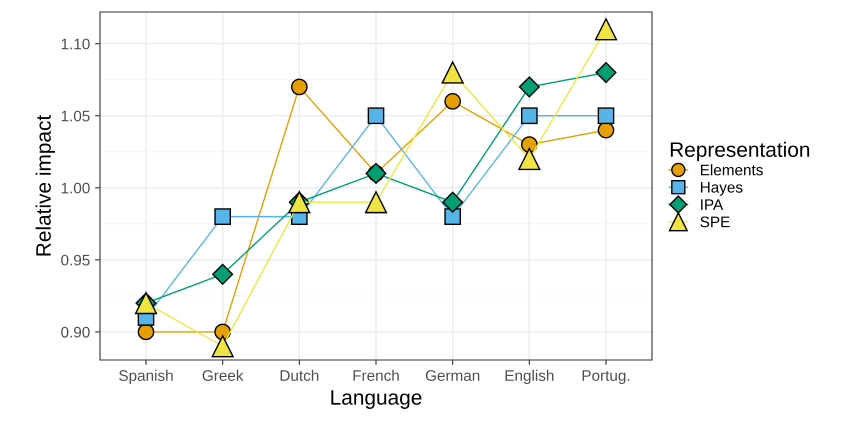  What do you see at coordinates (75, 260) in the screenshot?
I see `y-tick-label: 0.95` at bounding box center [75, 260].